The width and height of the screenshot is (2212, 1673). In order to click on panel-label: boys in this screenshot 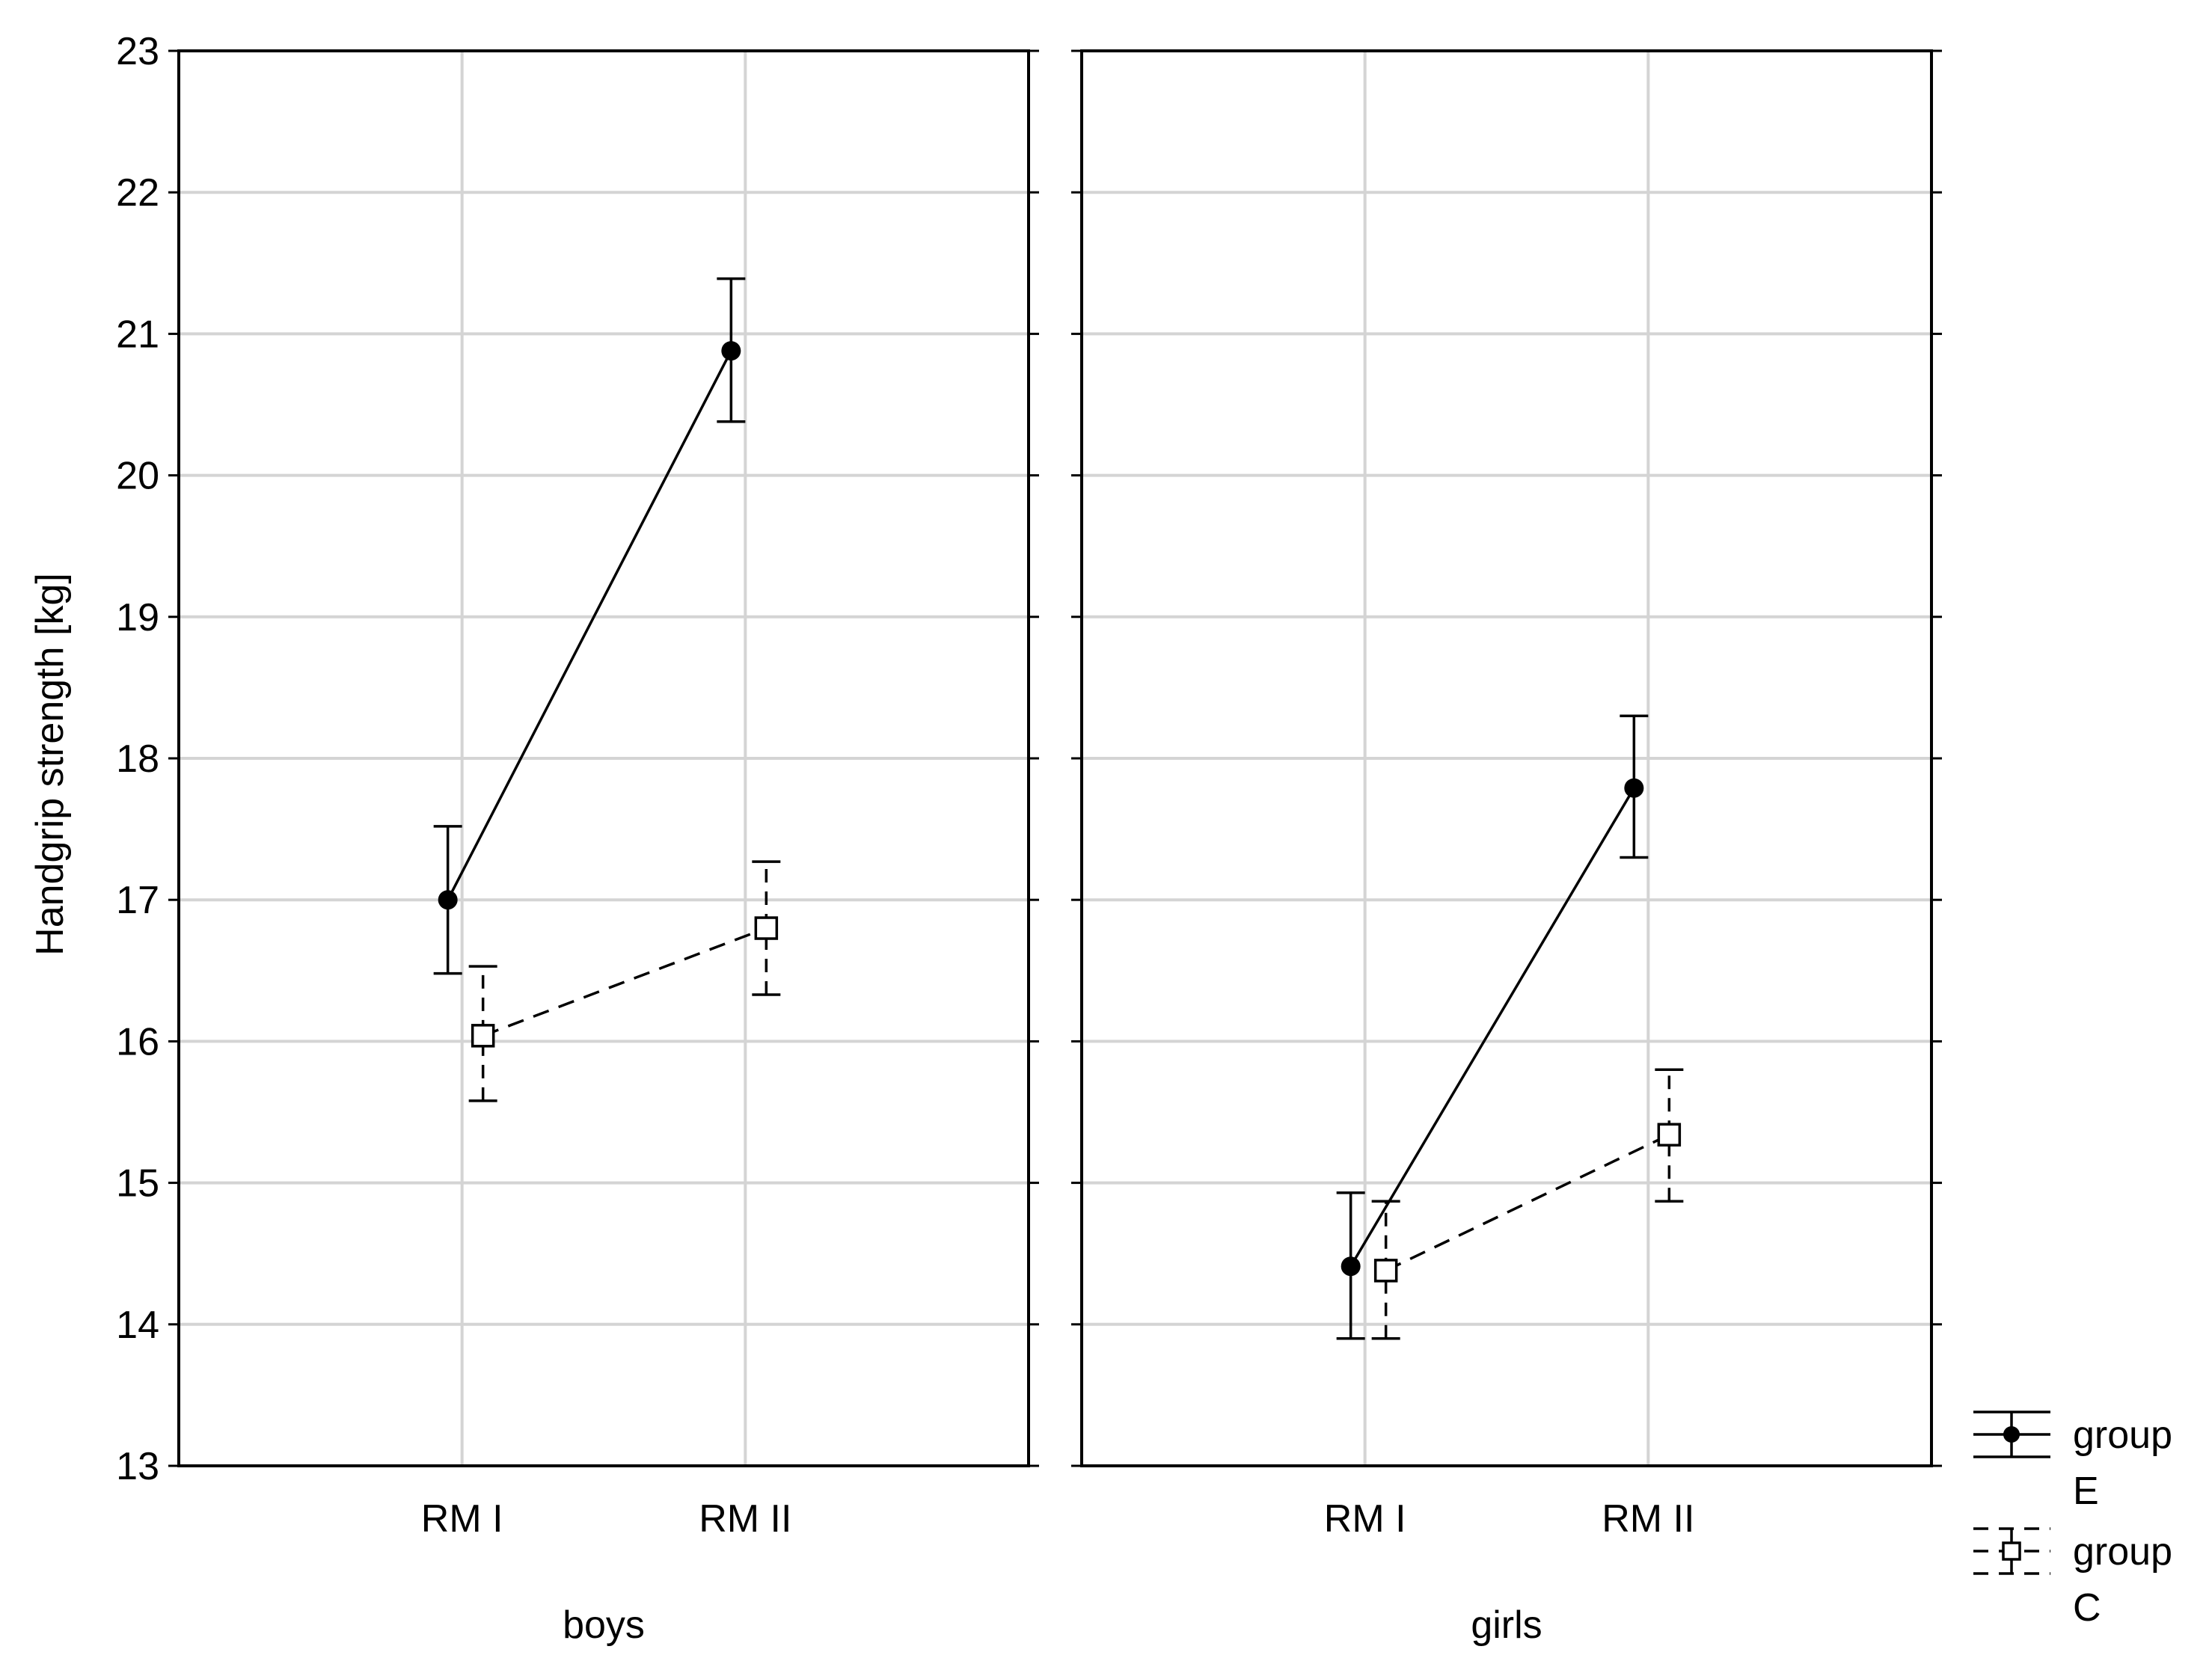, I will do `click(604, 1625)`.